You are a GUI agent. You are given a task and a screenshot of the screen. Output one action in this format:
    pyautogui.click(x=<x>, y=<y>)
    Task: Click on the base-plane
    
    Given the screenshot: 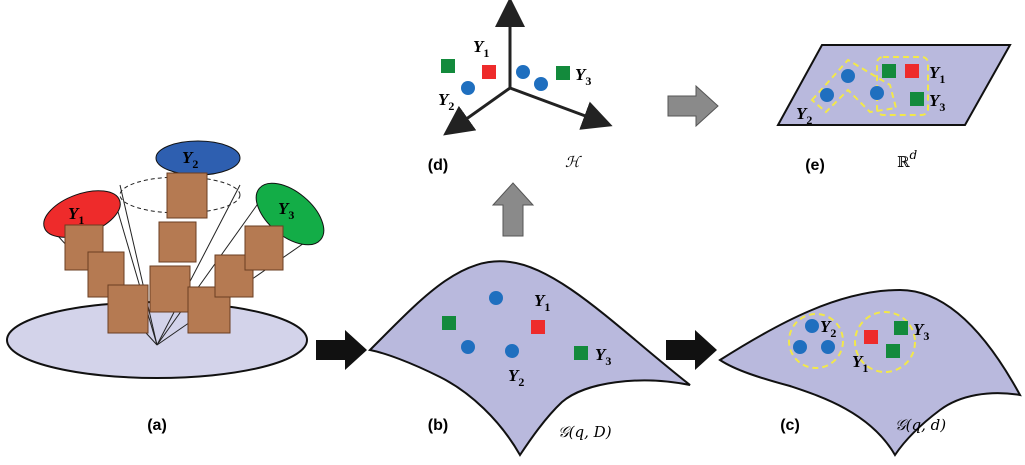 What is the action you would take?
    pyautogui.click(x=157, y=340)
    